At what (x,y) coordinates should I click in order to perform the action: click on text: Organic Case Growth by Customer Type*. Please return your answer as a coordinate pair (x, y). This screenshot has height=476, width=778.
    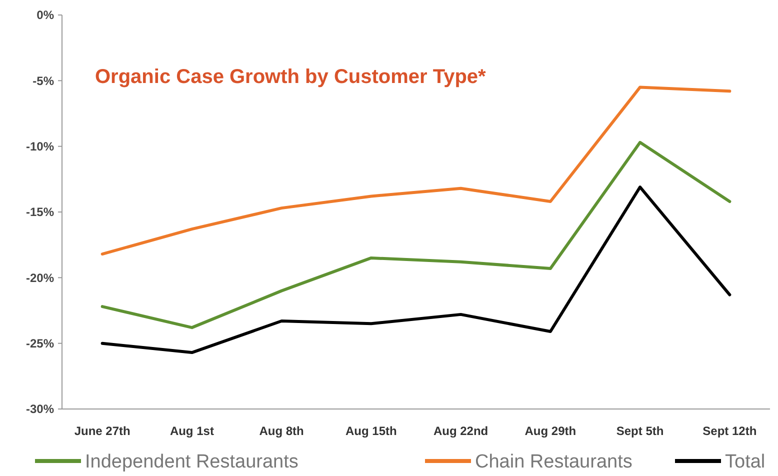
    Looking at the image, I should click on (290, 77).